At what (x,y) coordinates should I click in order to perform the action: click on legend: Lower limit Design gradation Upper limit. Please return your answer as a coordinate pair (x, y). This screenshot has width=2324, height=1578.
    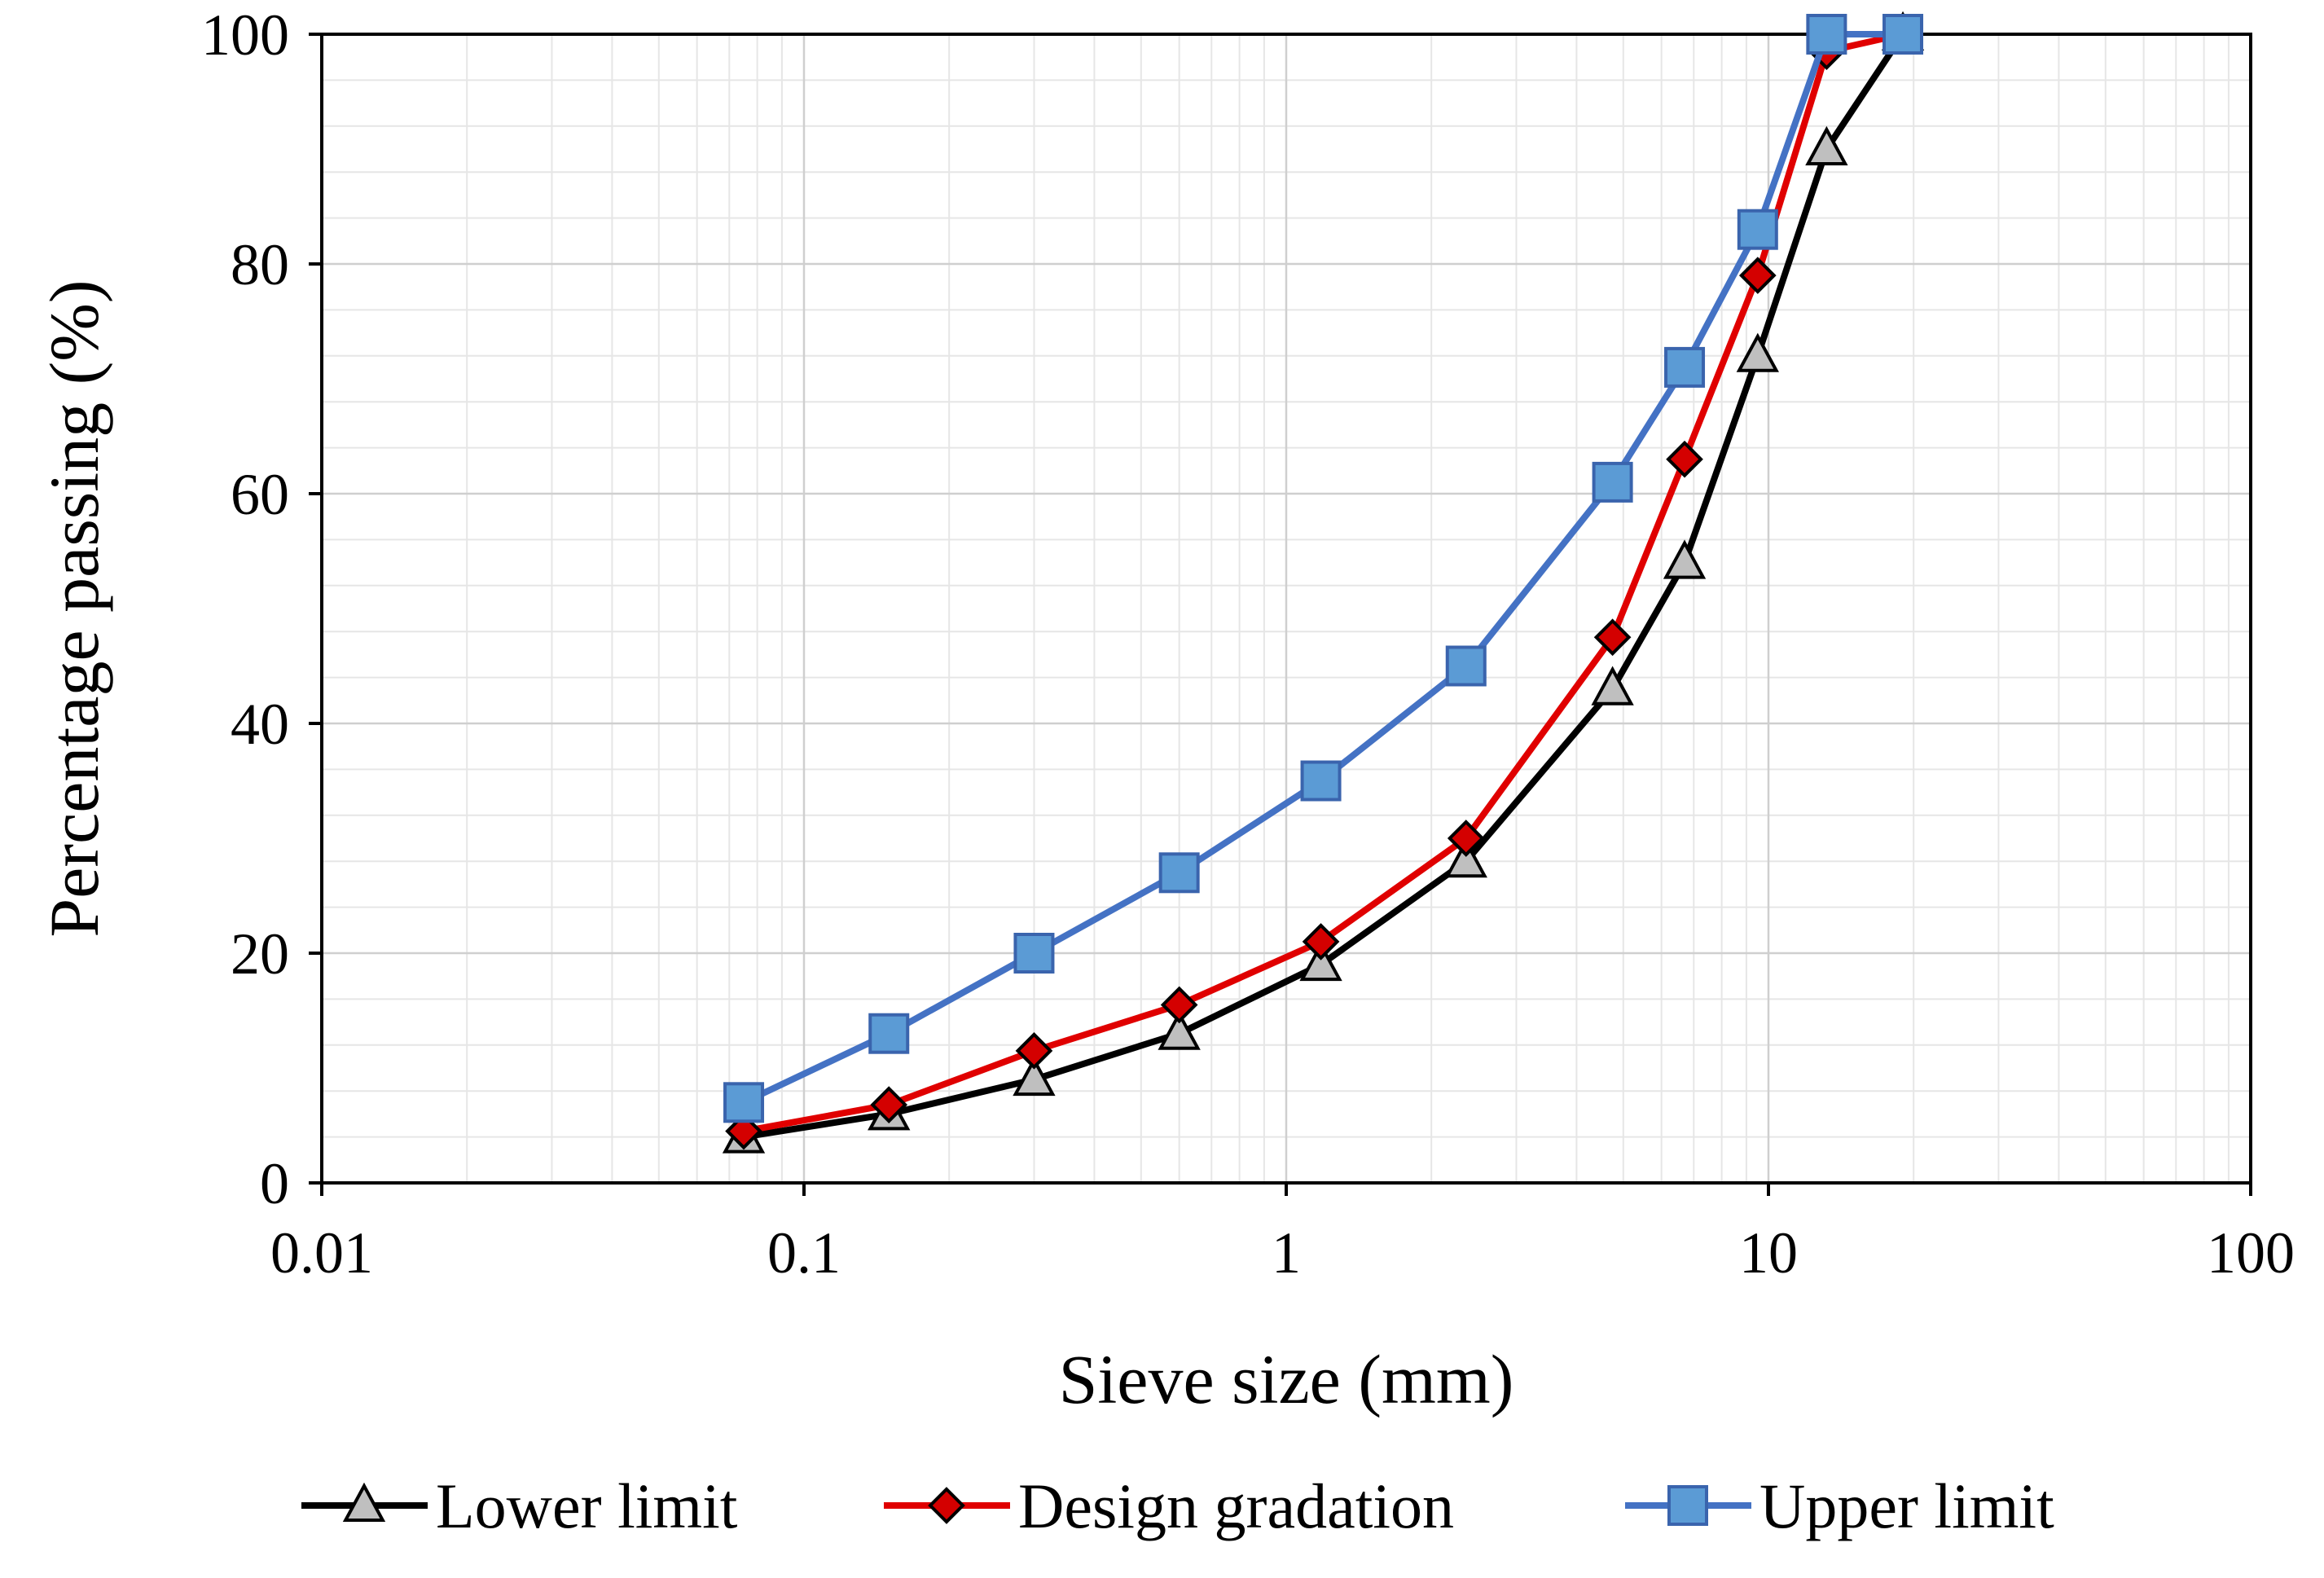
    Looking at the image, I should click on (1177, 1505).